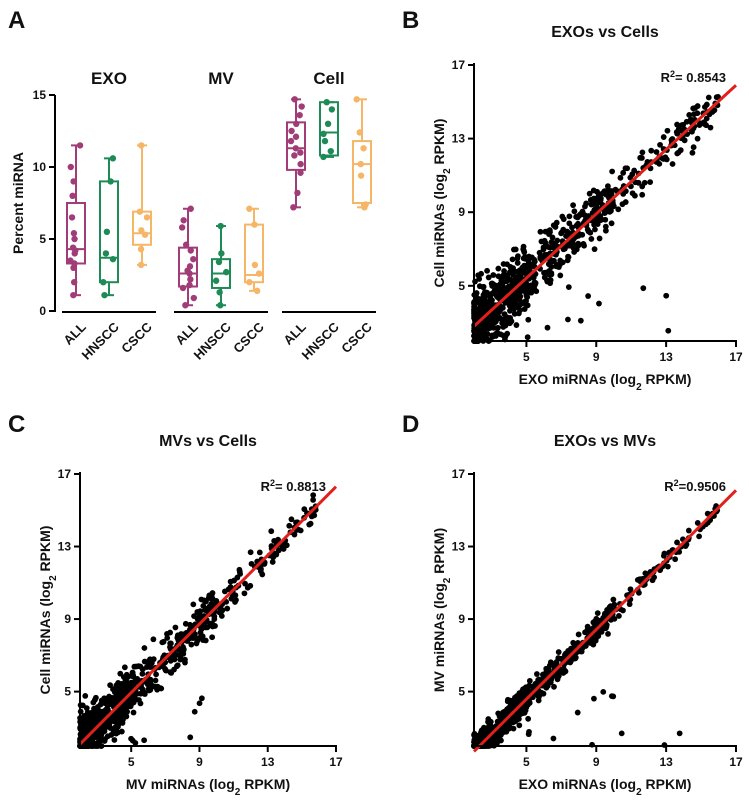 The height and width of the screenshot is (806, 749). I want to click on axis-label-text: EXO miRNAs (log, so click(577, 784).